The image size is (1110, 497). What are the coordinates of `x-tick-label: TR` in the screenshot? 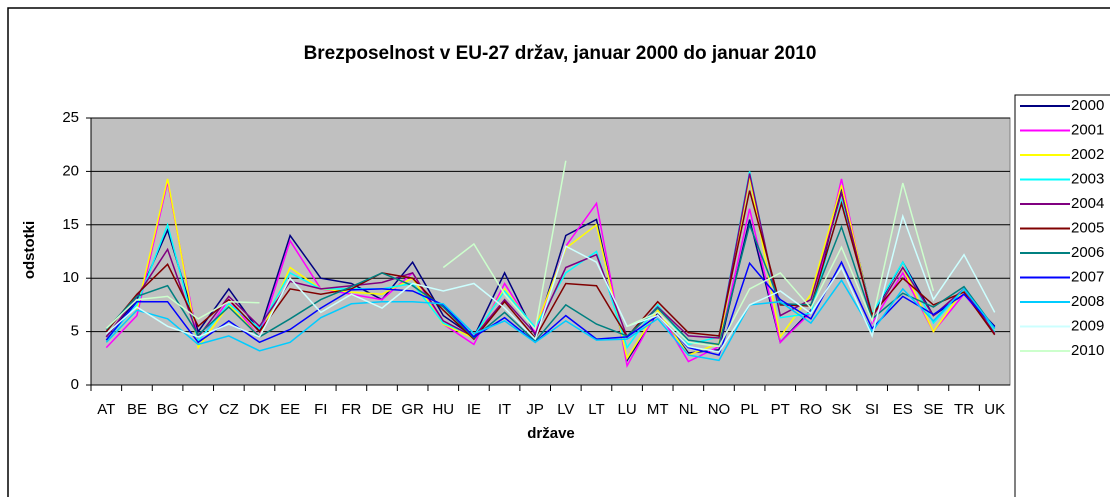 It's located at (964, 409).